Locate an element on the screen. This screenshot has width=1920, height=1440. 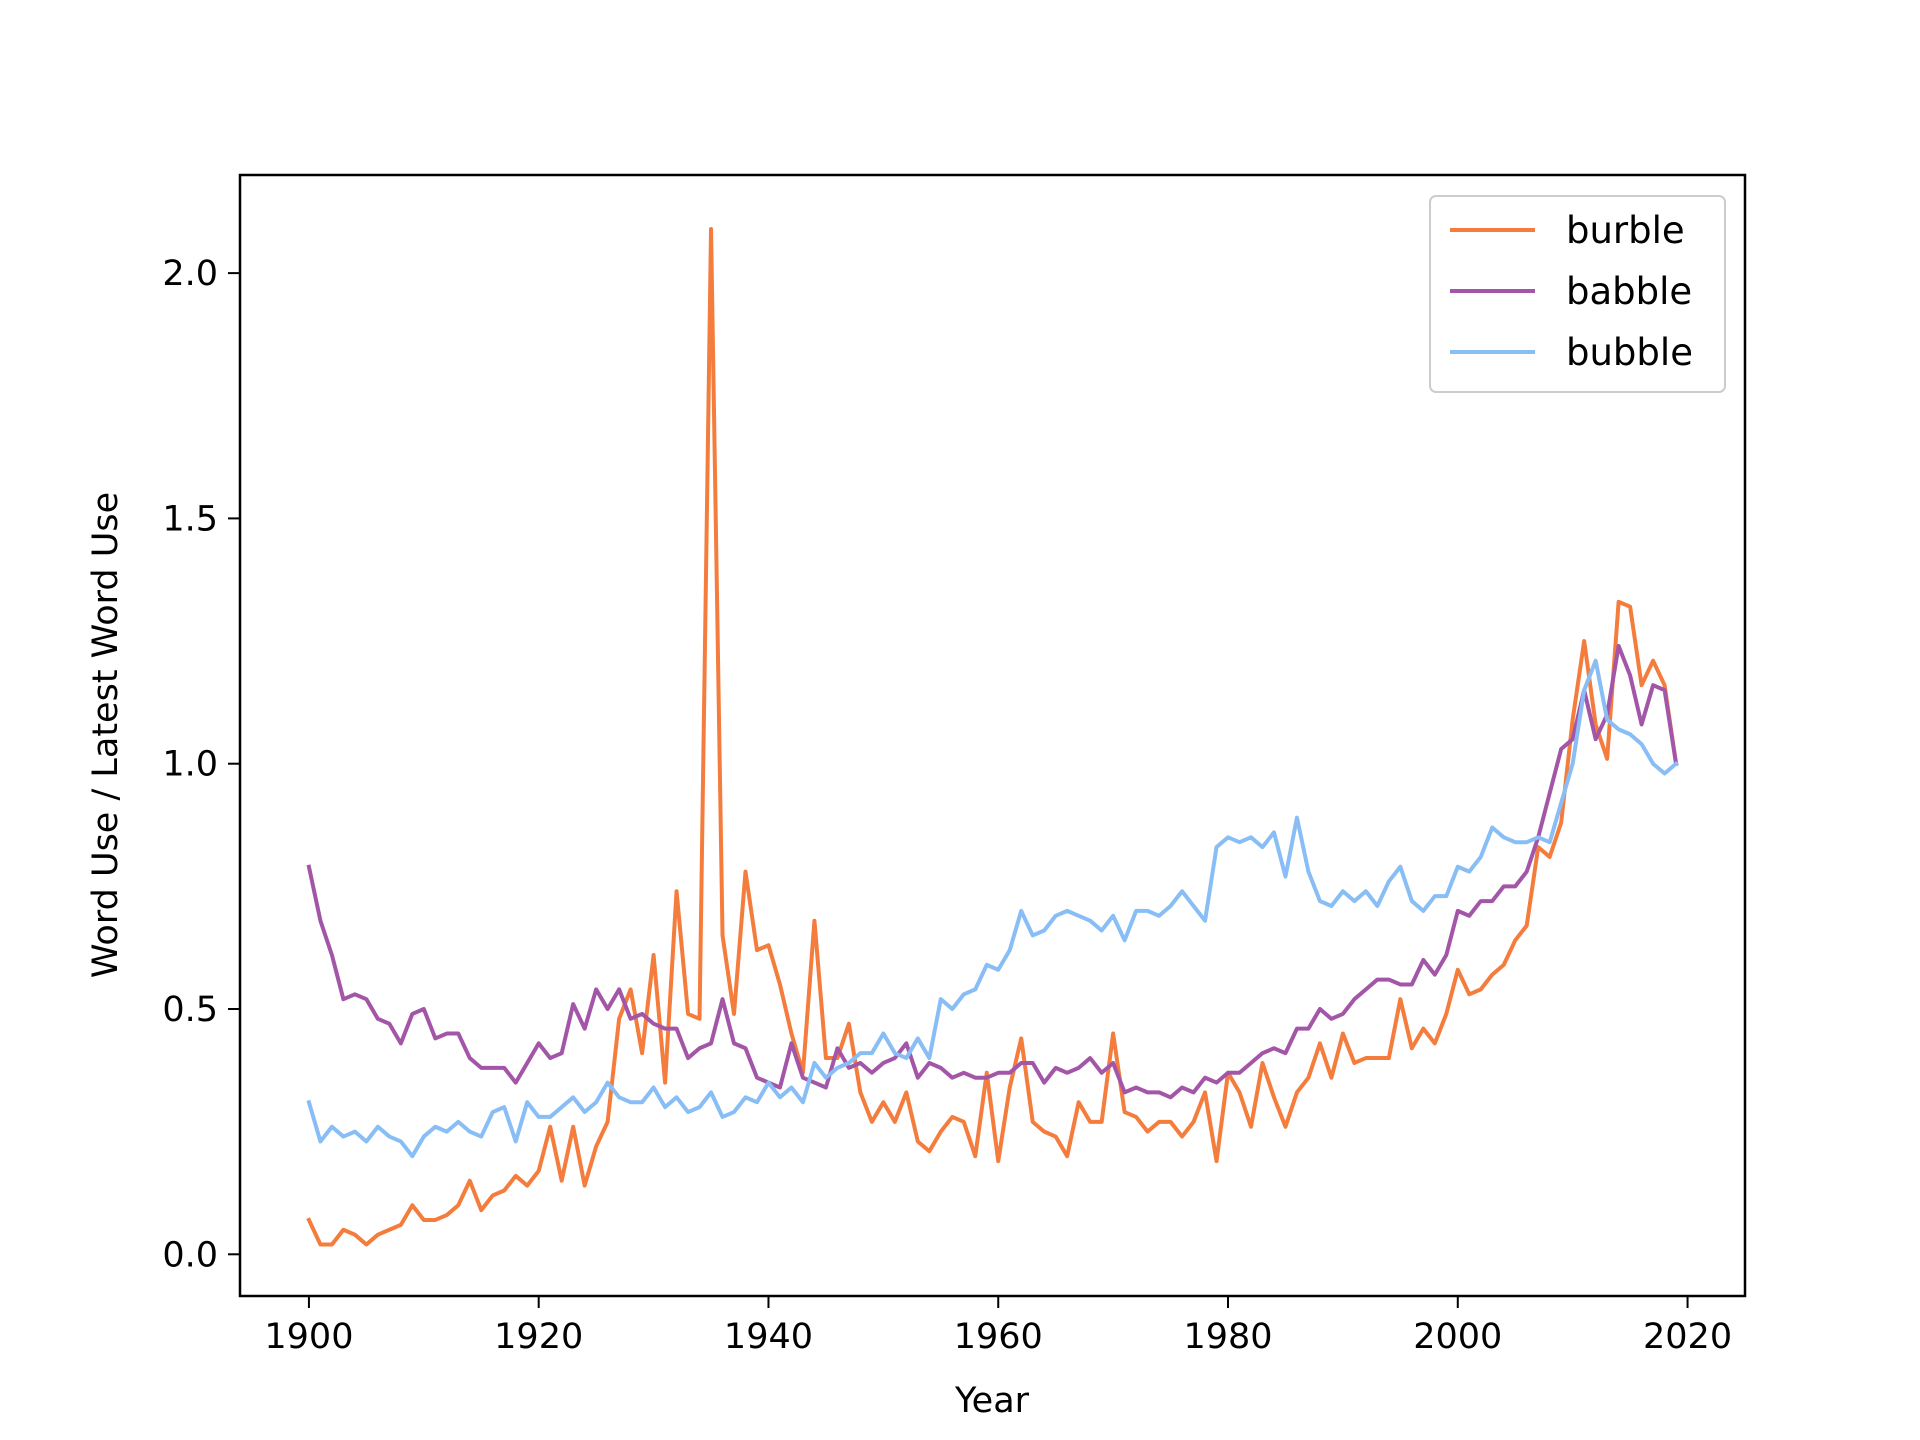
legend: burble babble bubble is located at coordinates (1577, 294).